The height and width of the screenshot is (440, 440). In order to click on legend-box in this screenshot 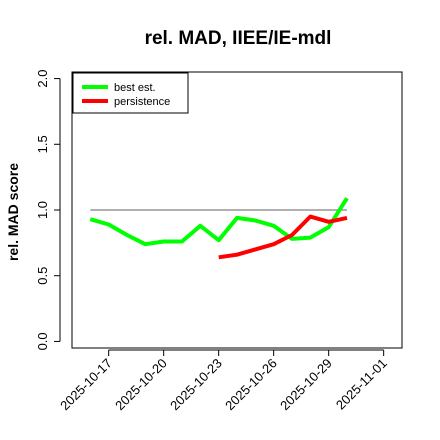, I will do `click(130, 93)`.